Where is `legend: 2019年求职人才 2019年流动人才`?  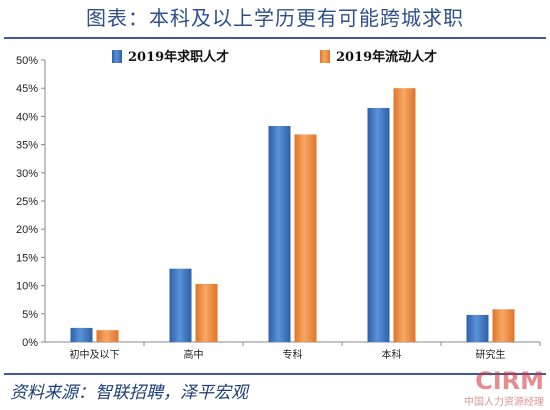 legend: 2019年求职人才 2019年流动人才 is located at coordinates (274, 57).